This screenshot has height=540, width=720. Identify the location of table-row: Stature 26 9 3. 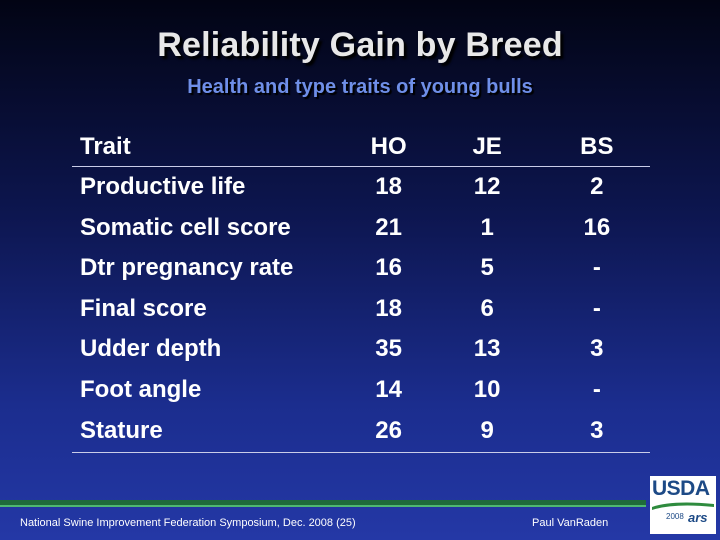
(361, 431).